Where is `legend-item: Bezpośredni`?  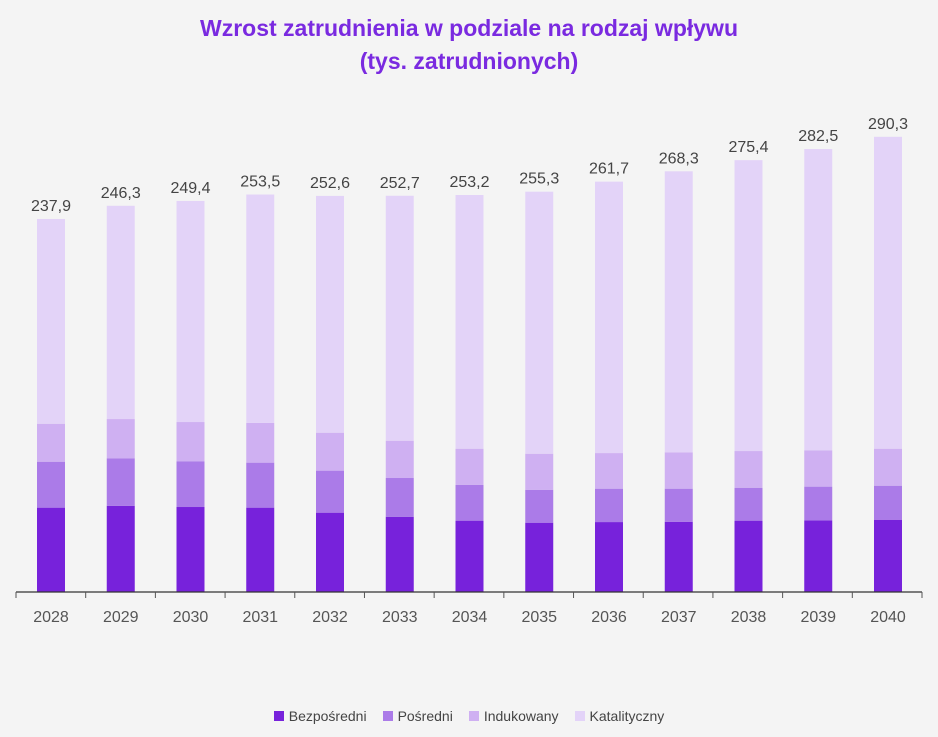 legend-item: Bezpośredni is located at coordinates (320, 716).